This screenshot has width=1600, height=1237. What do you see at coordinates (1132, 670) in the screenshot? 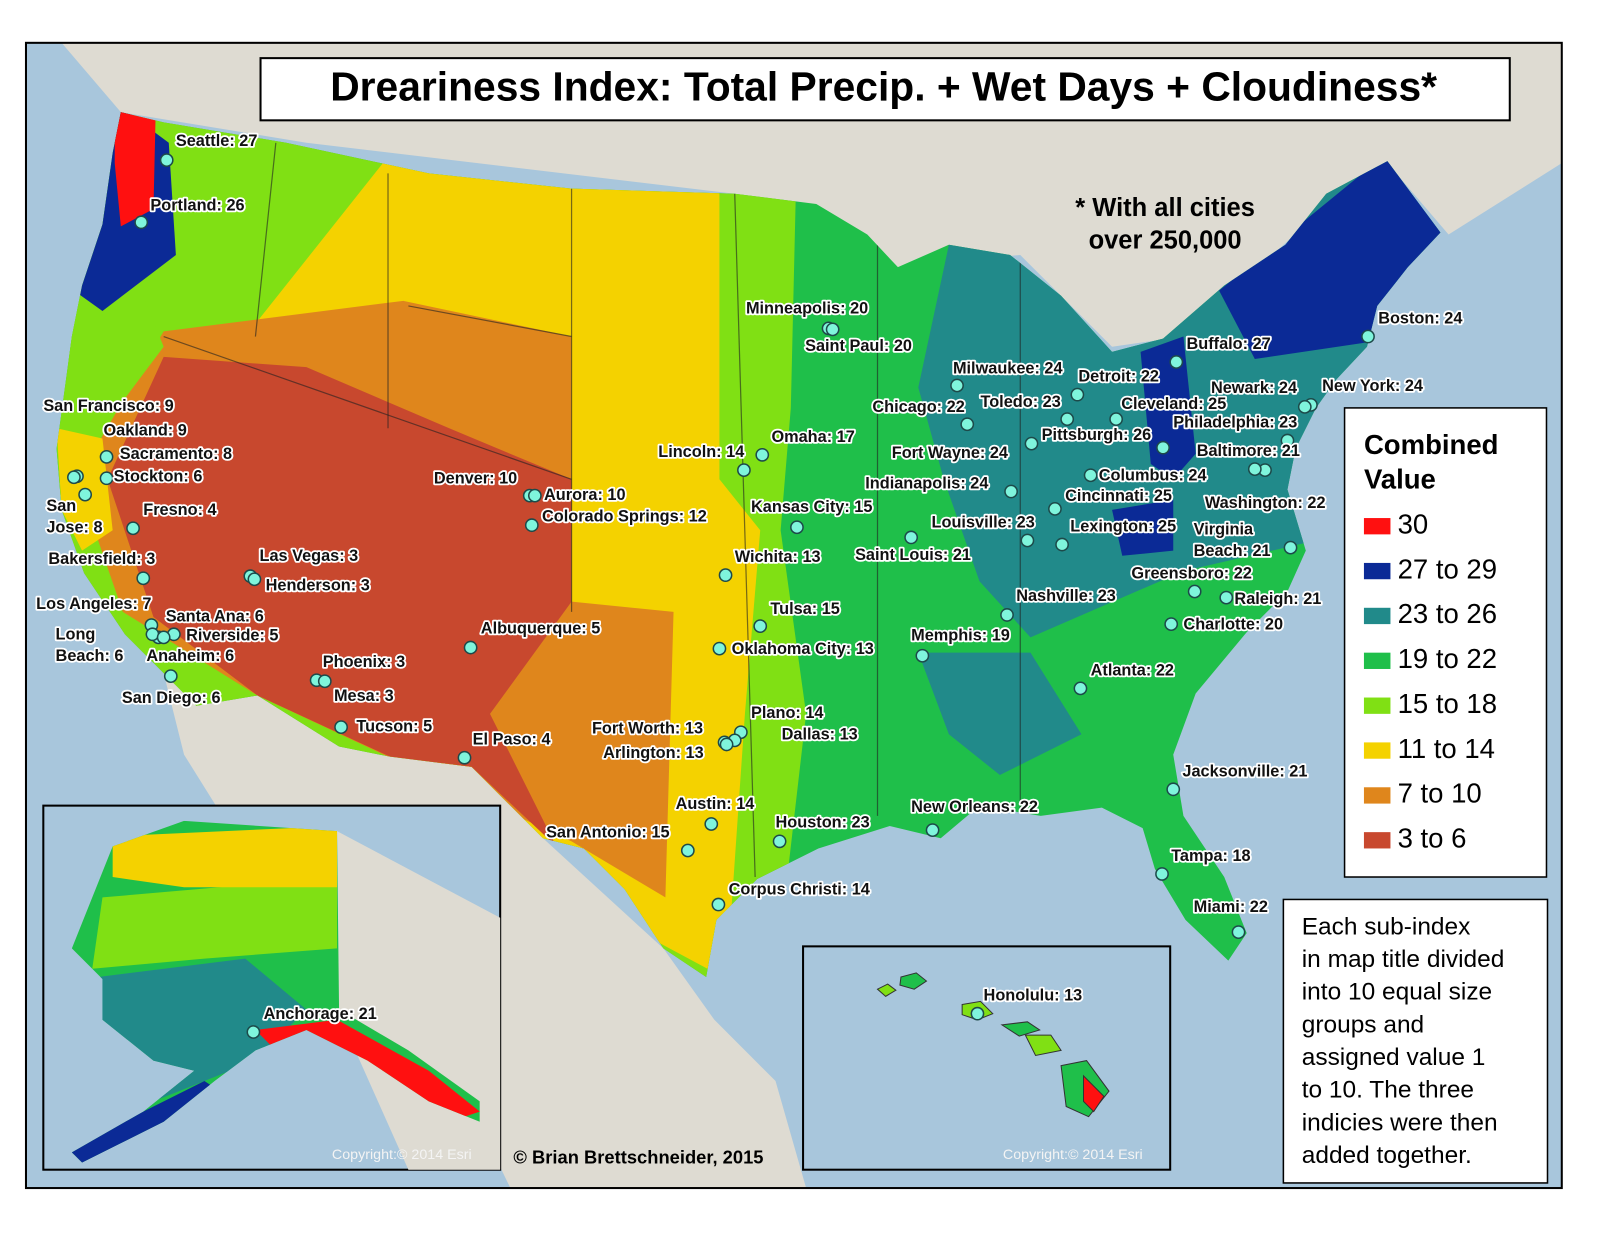
I see `city-label: Atlanta: 22` at bounding box center [1132, 670].